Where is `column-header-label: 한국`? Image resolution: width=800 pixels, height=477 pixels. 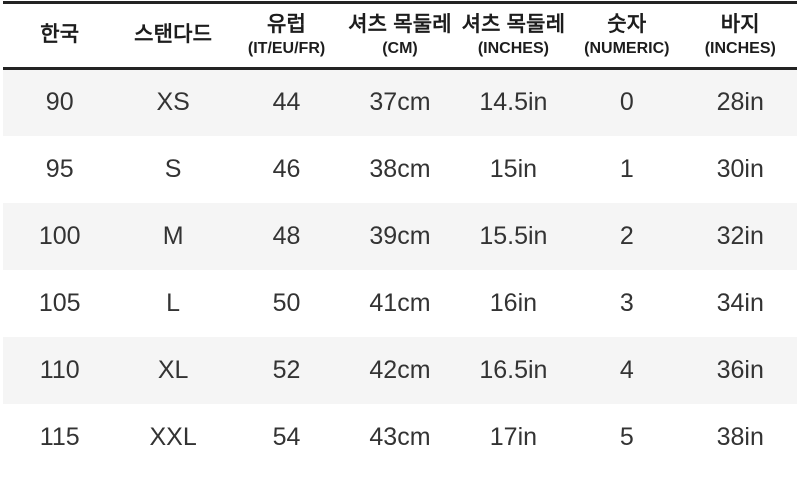
column-header-label: 한국 is located at coordinates (60, 35).